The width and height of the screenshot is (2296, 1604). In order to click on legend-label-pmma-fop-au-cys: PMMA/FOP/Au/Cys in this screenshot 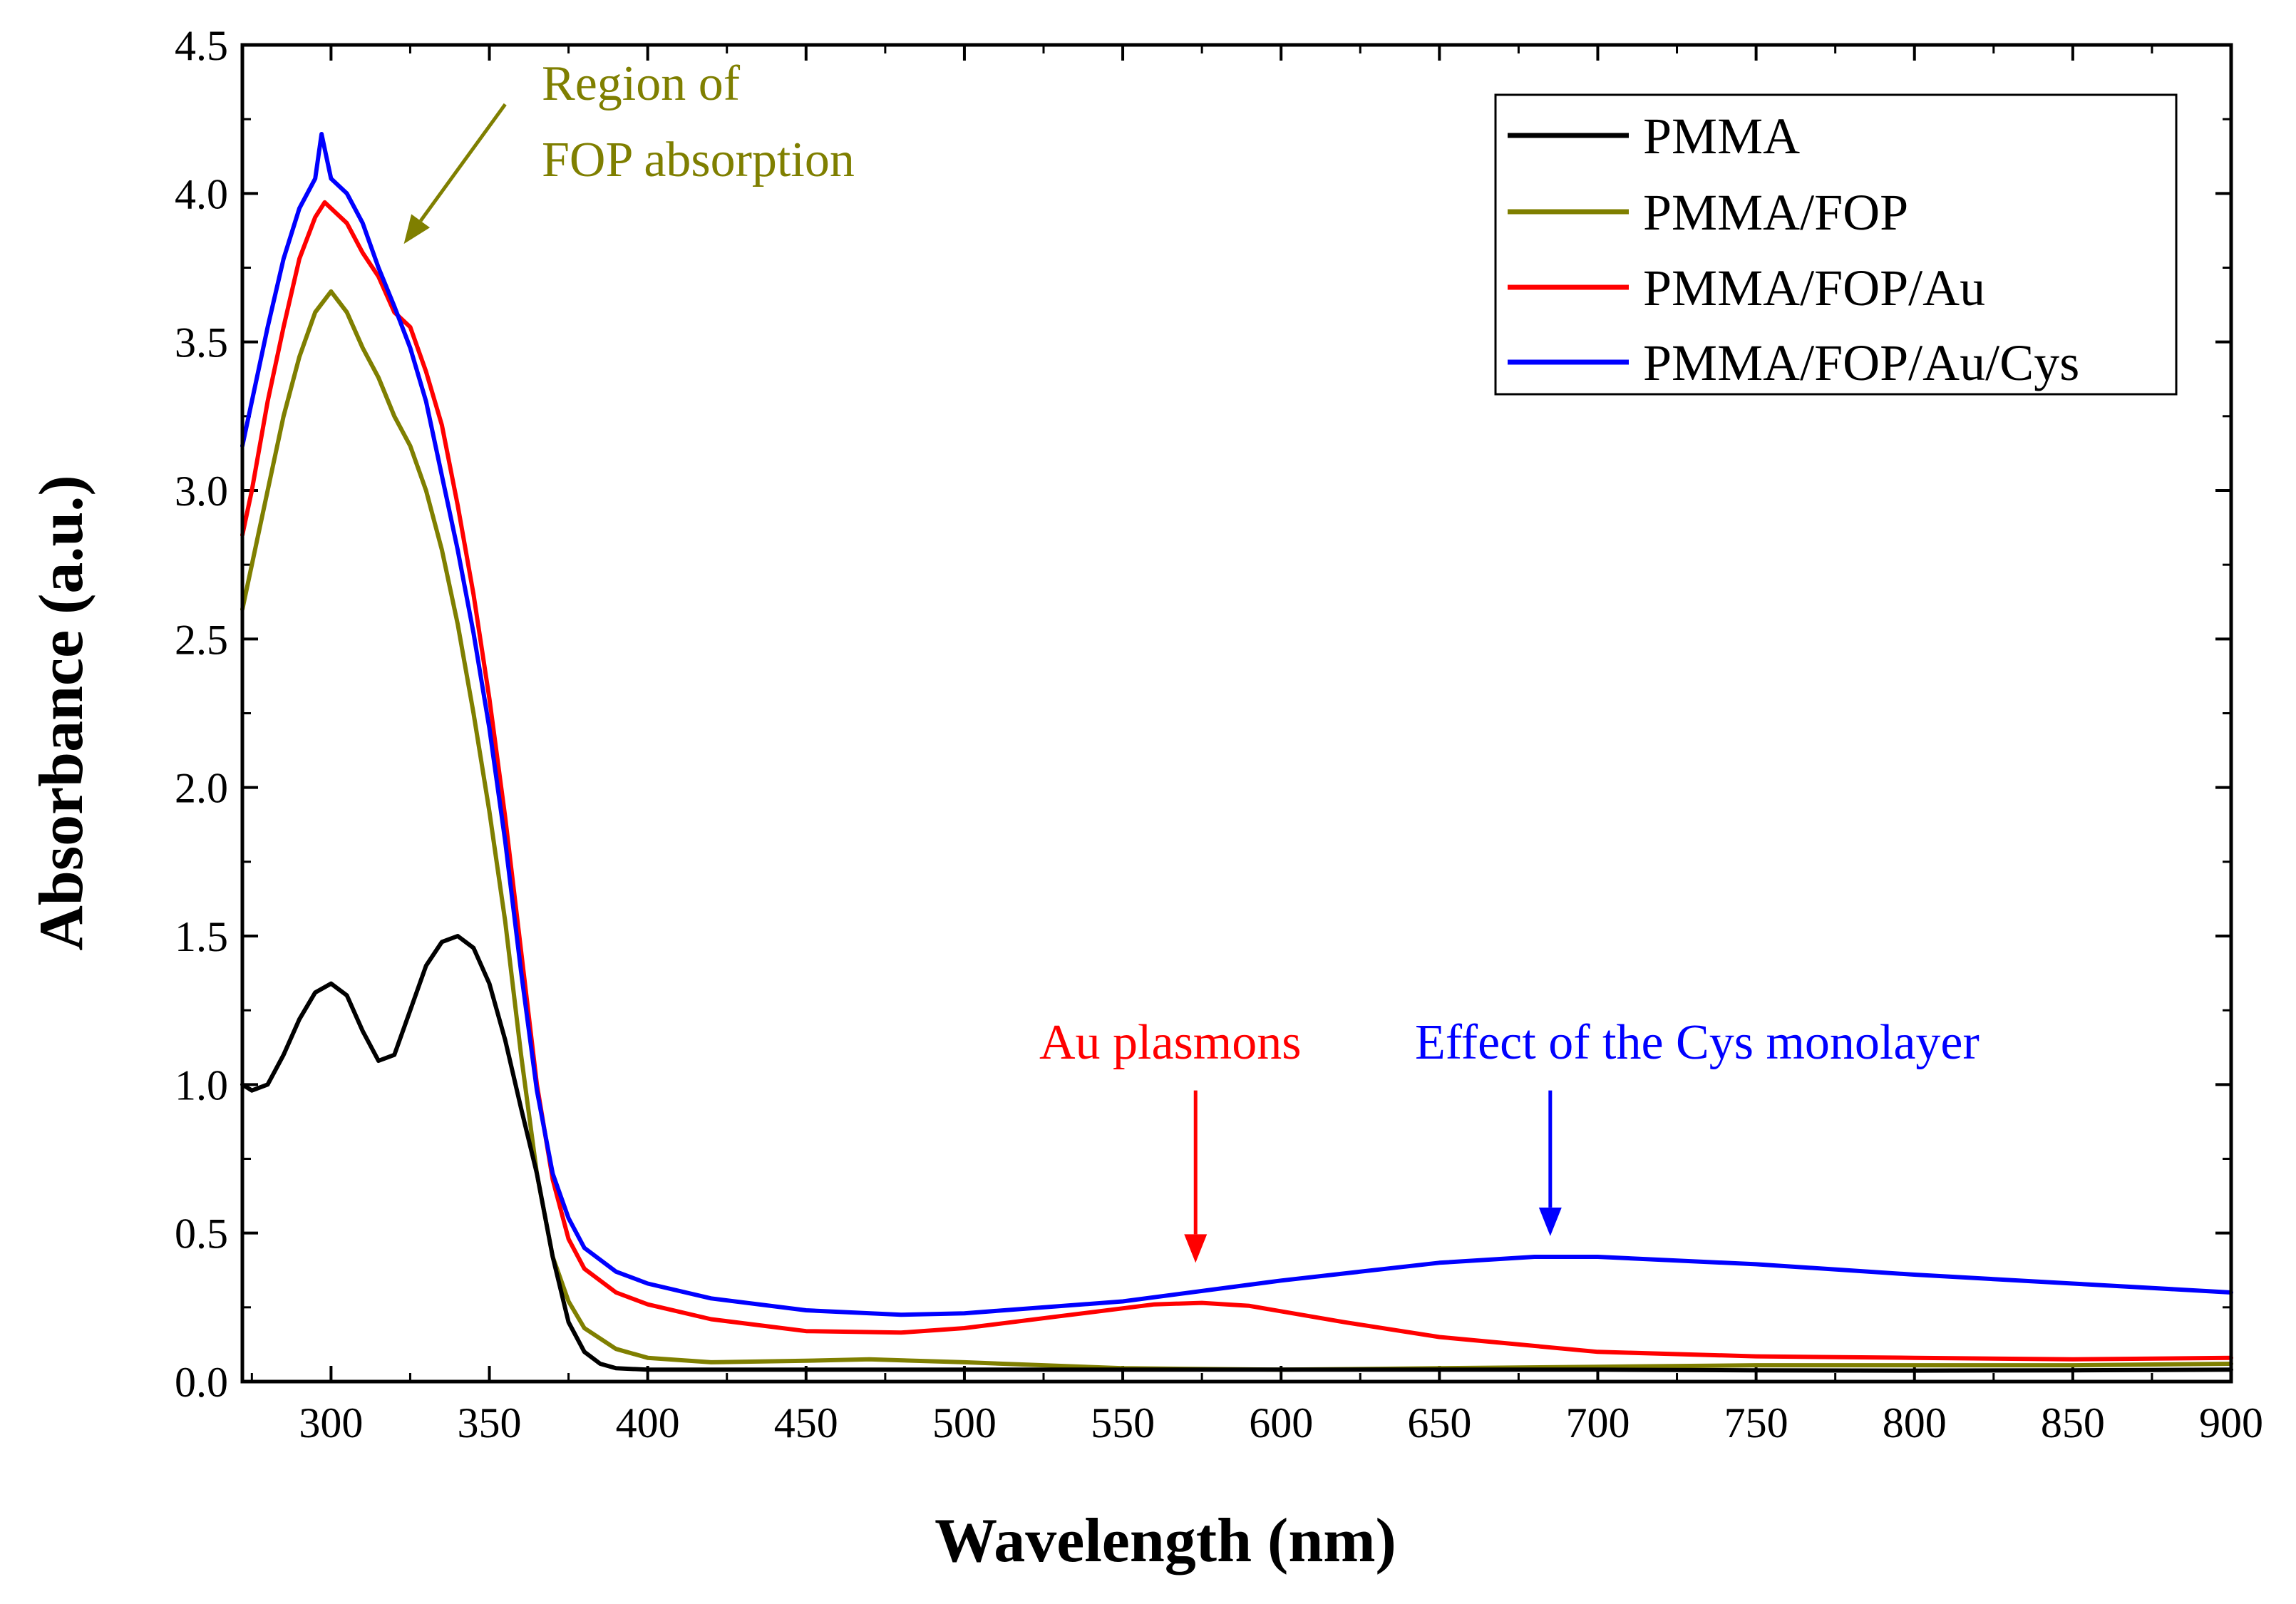, I will do `click(1861, 362)`.